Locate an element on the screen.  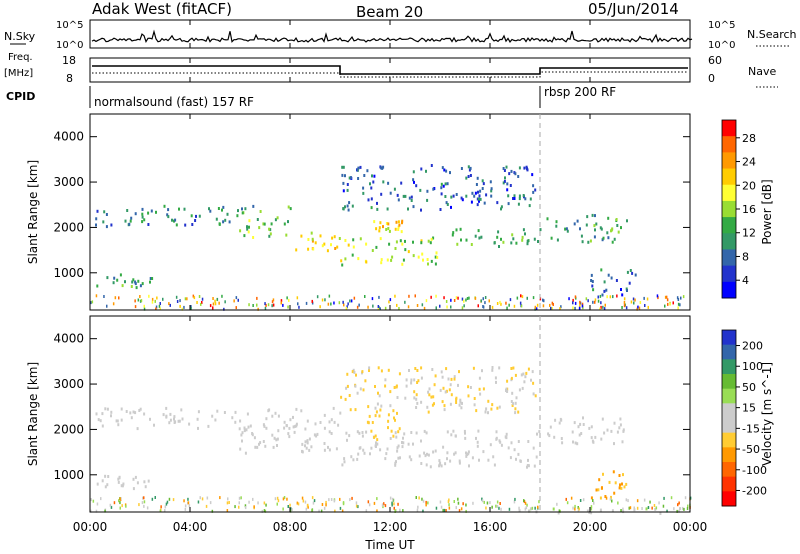
velocity-colorbar-tick-label: -15 is located at coordinates (751, 428).